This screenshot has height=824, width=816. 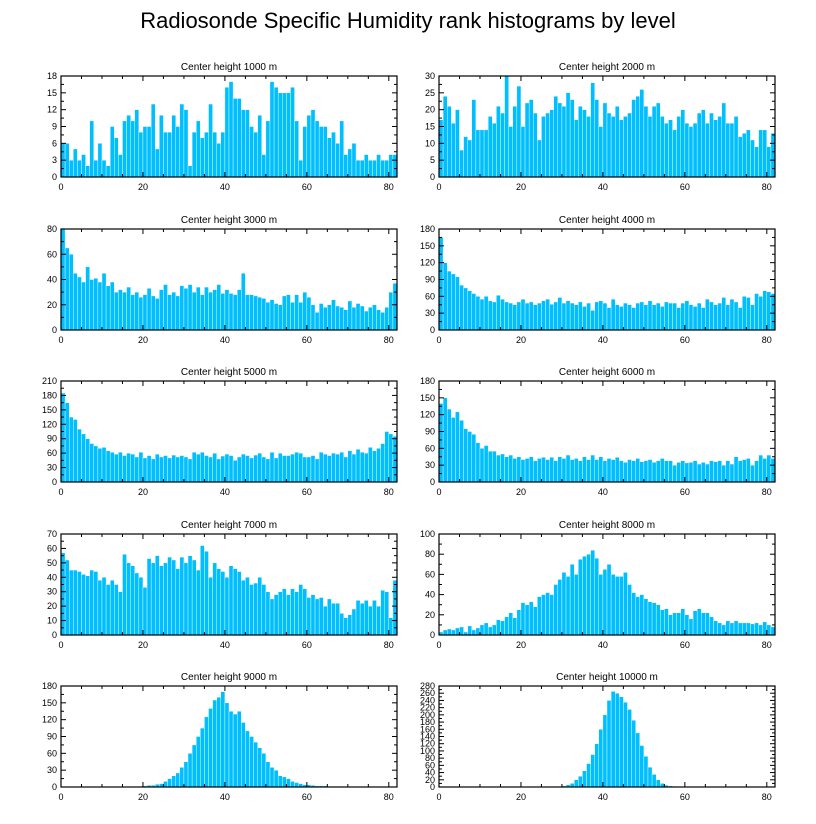 I want to click on y-tick-label: 6, so click(x=54, y=143).